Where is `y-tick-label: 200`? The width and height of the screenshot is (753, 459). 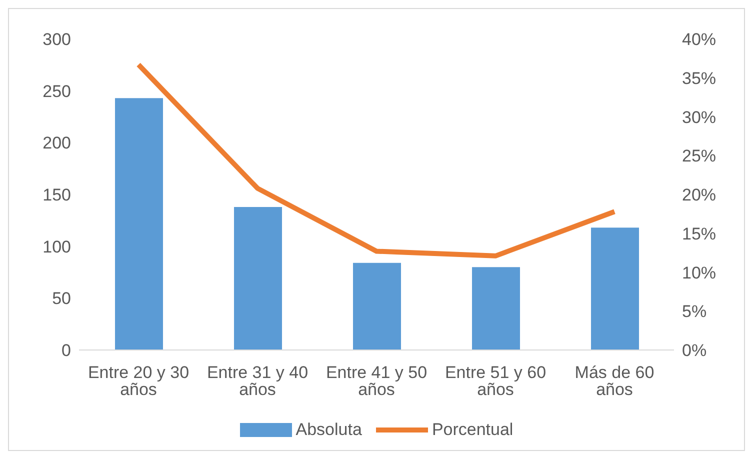
y-tick-label: 200 is located at coordinates (56, 143).